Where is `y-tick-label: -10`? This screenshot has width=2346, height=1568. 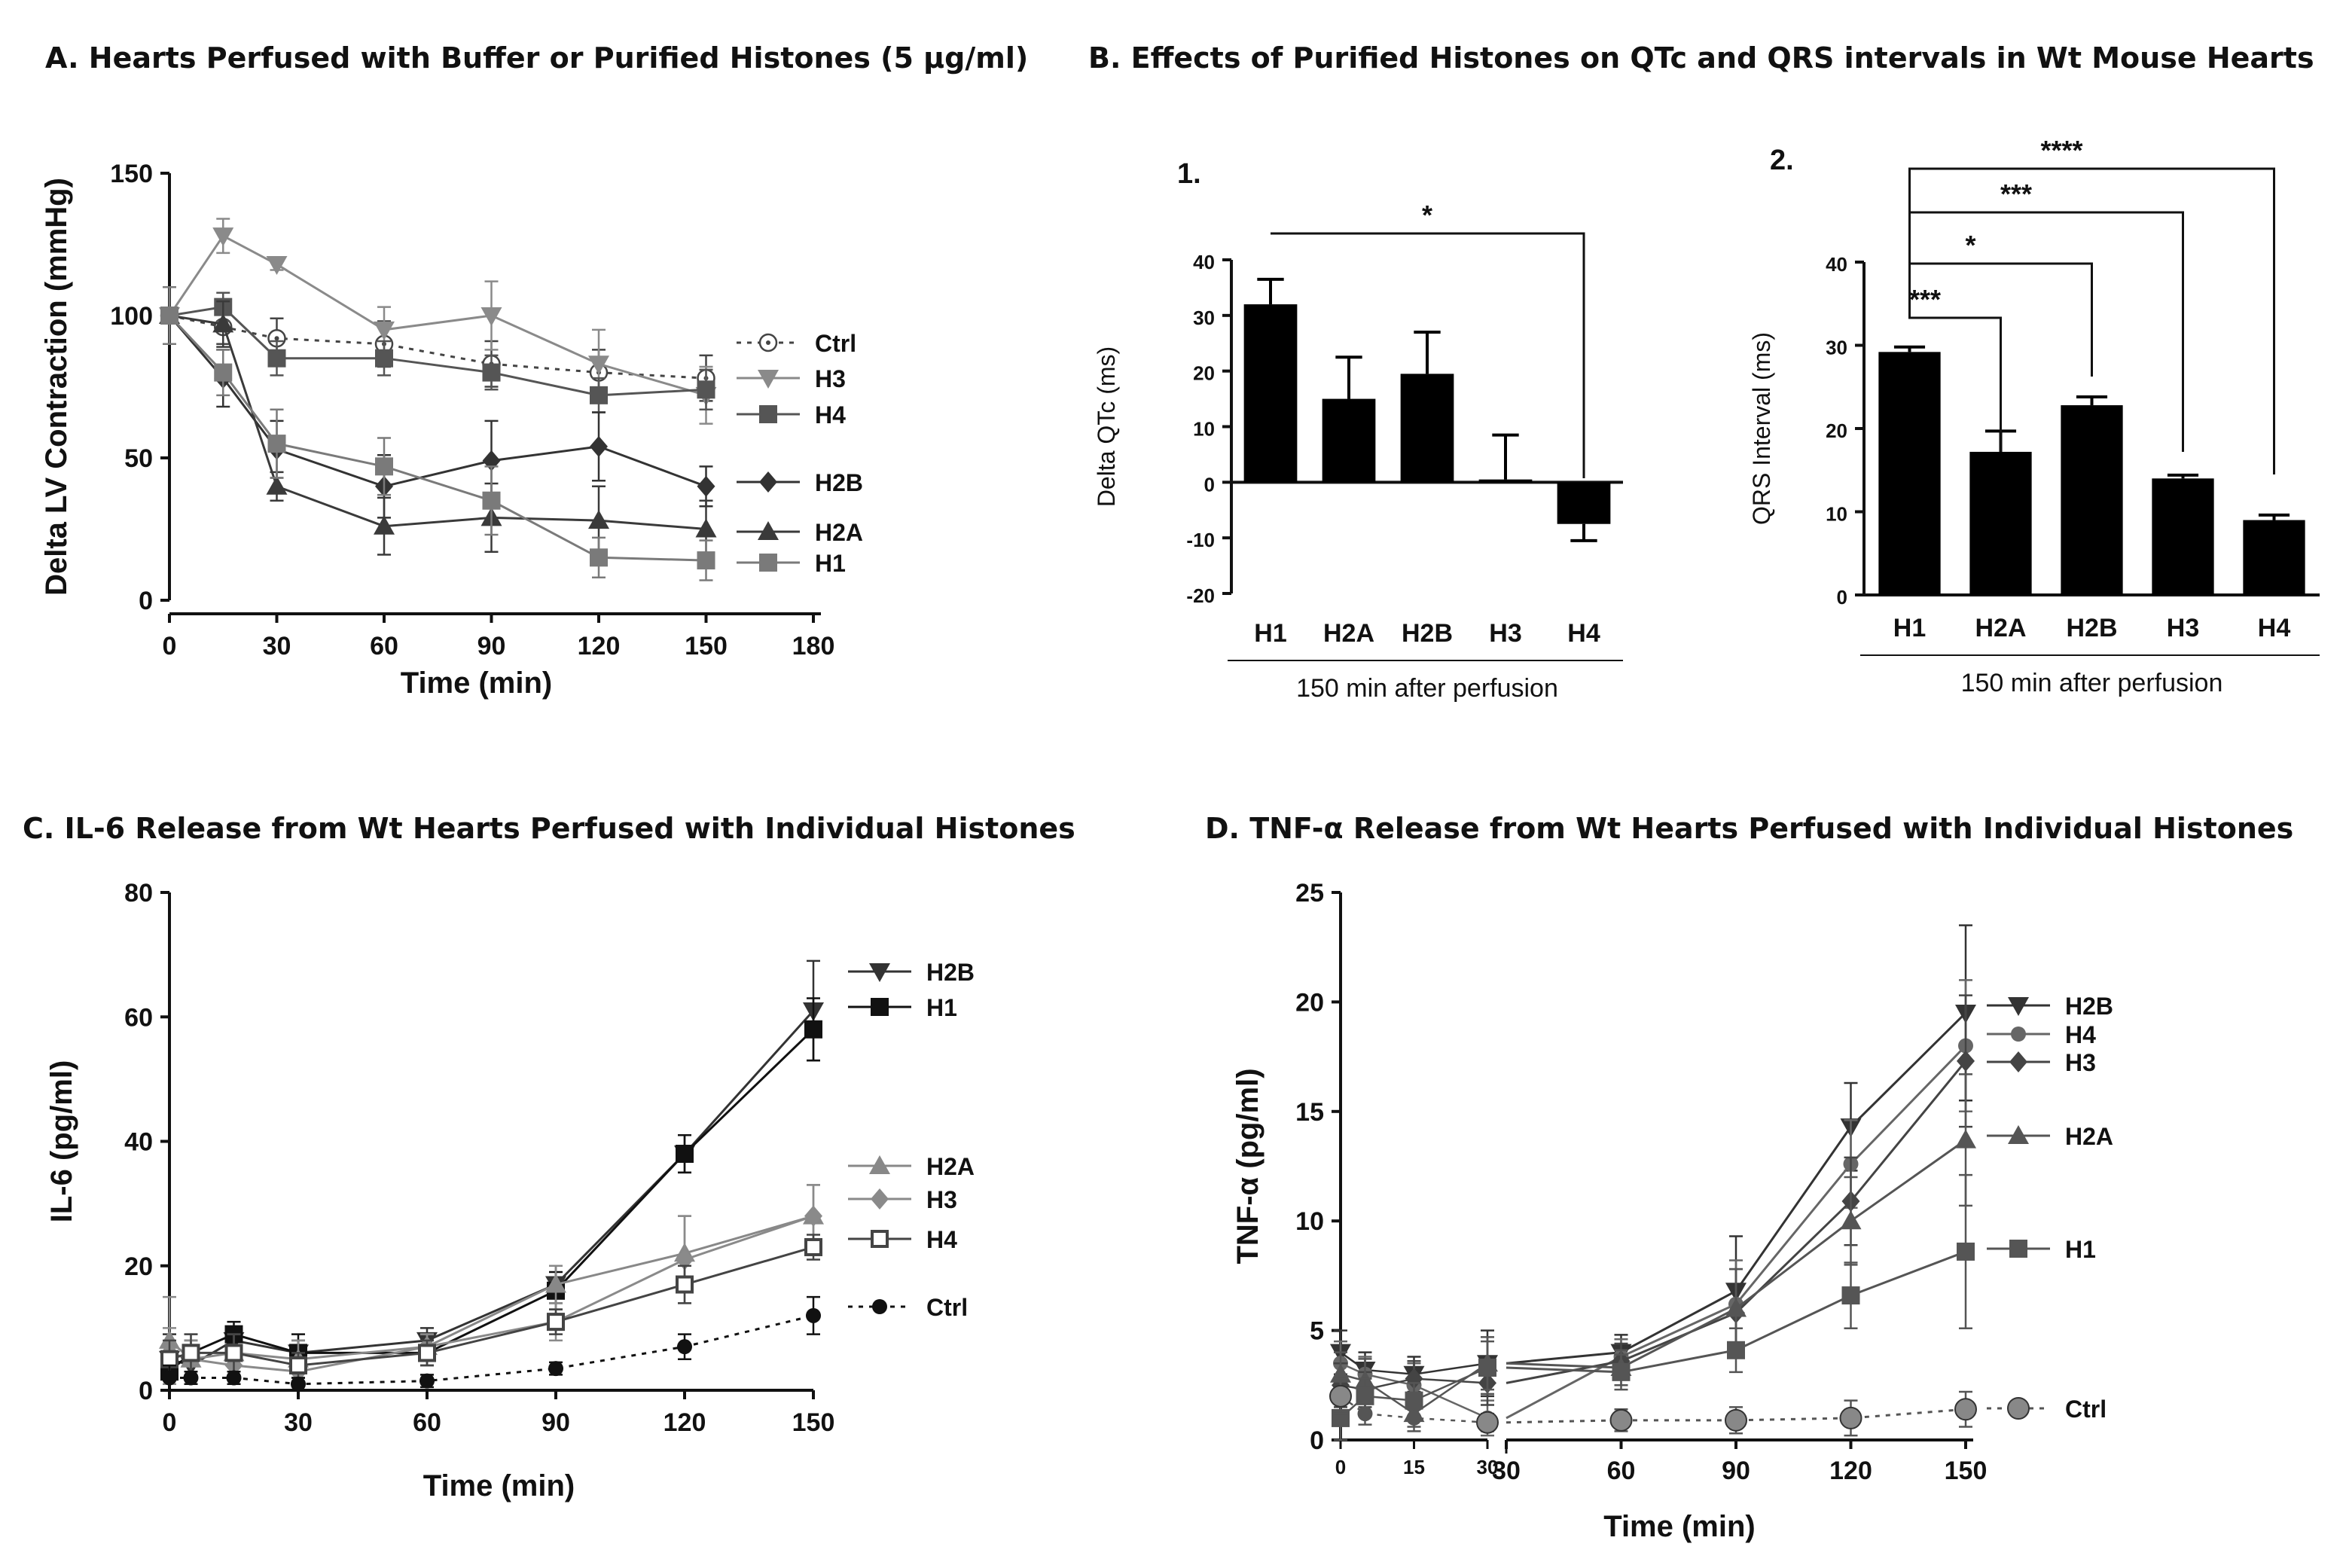 y-tick-label: -10 is located at coordinates (1200, 540).